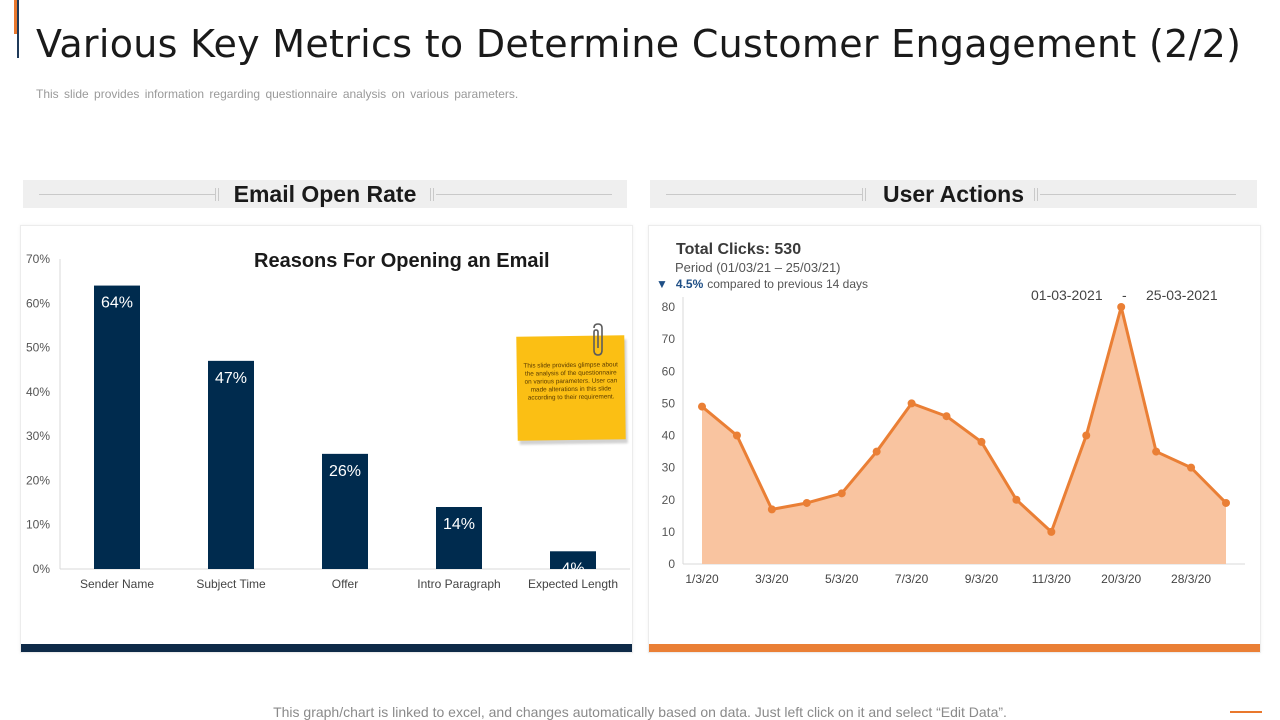  Describe the element at coordinates (38, 525) in the screenshot. I see `y-tick-label: 10%` at that location.